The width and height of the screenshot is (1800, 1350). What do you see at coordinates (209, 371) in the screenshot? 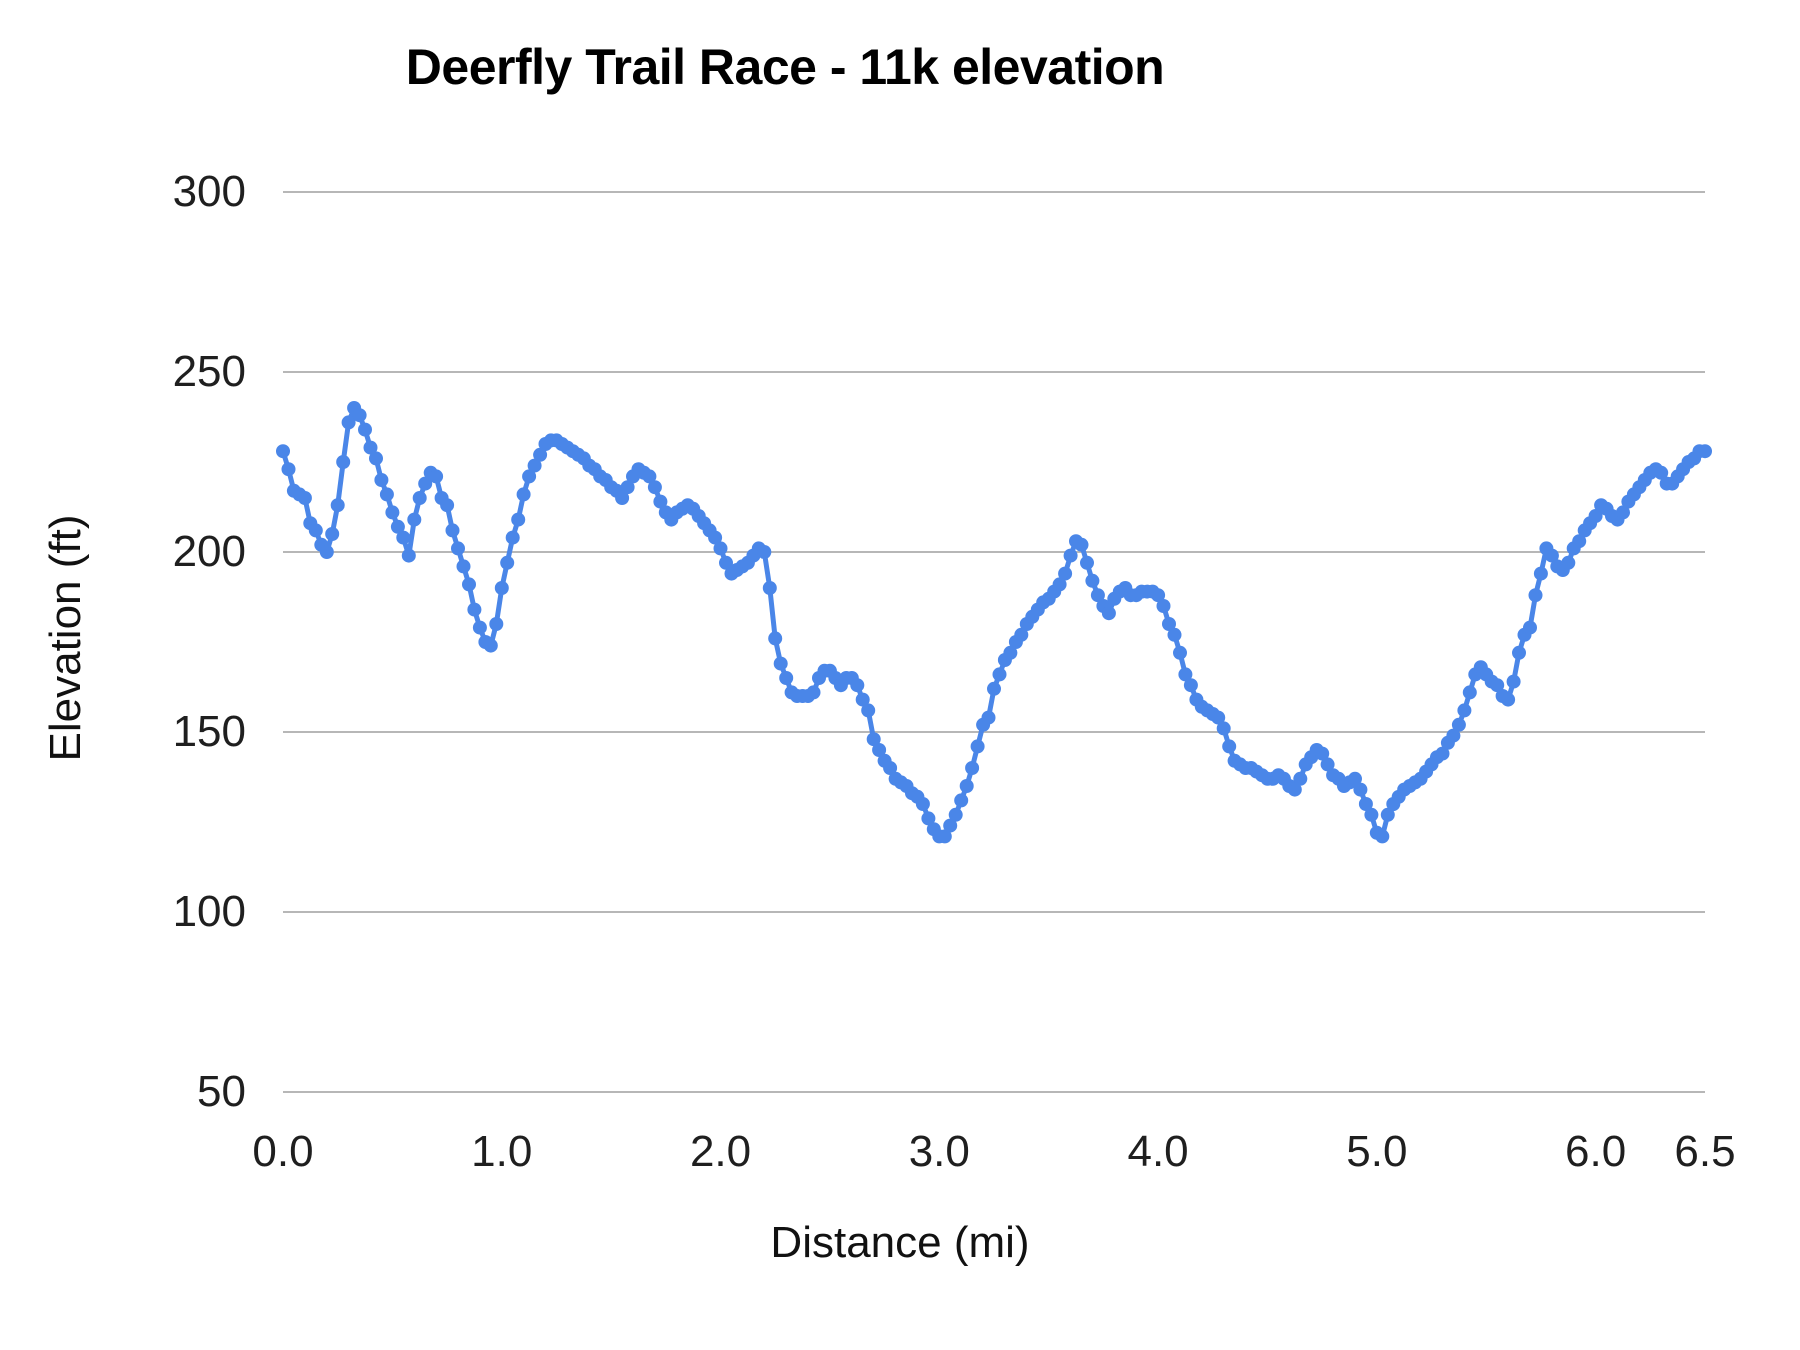
I see `y-tick-label: 250` at bounding box center [209, 371].